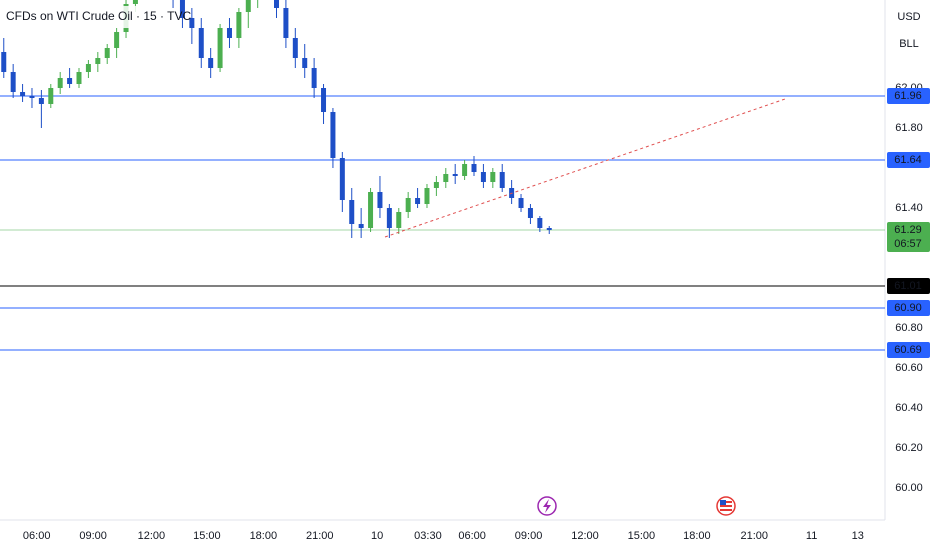 This screenshot has width=932, height=555. I want to click on flag-icon, so click(726, 506).